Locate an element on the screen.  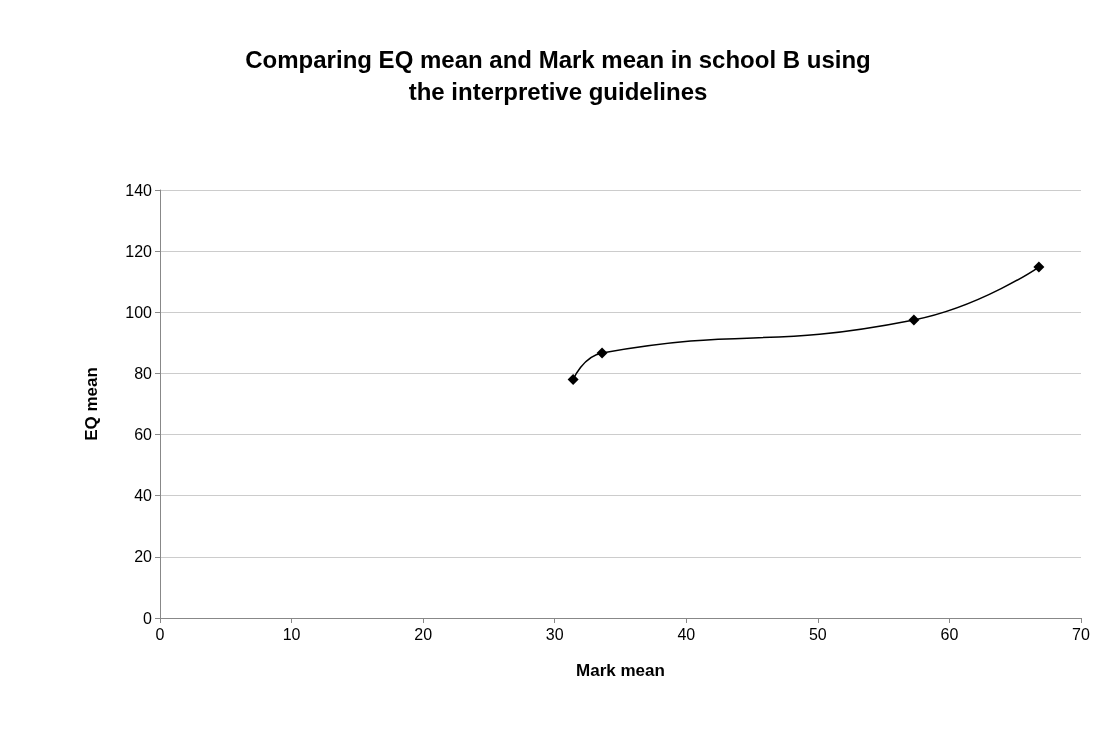
y-axis-title: EQ mean is located at coordinates (91, 404).